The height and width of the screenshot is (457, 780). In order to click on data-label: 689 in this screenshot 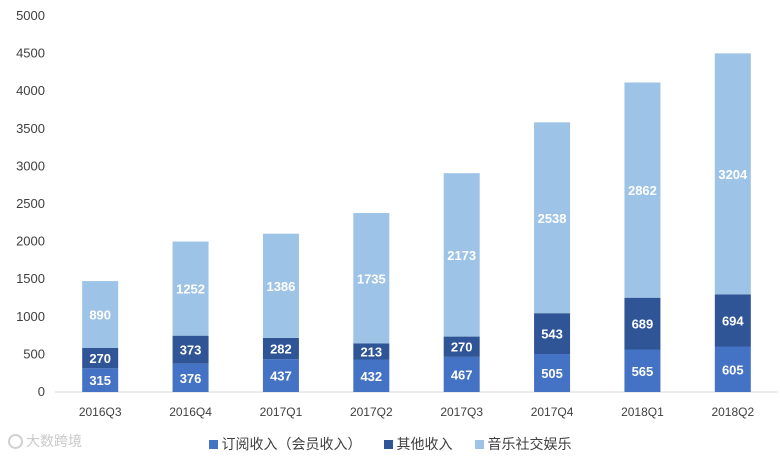, I will do `click(643, 324)`.